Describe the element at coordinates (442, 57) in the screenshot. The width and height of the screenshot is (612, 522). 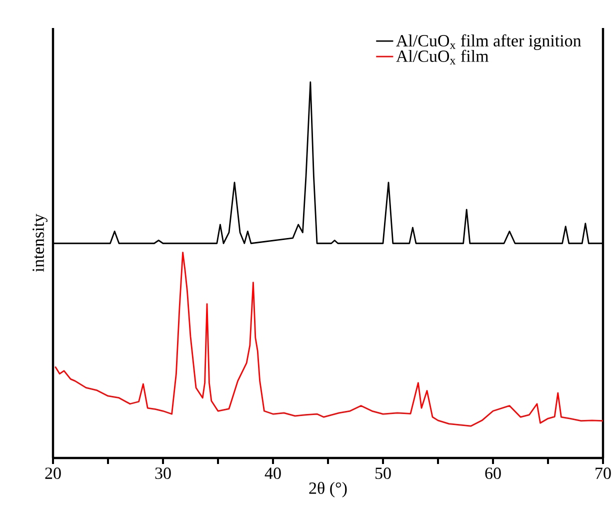
I see `legend-label: Al/CuO$_{x}$ film` at that location.